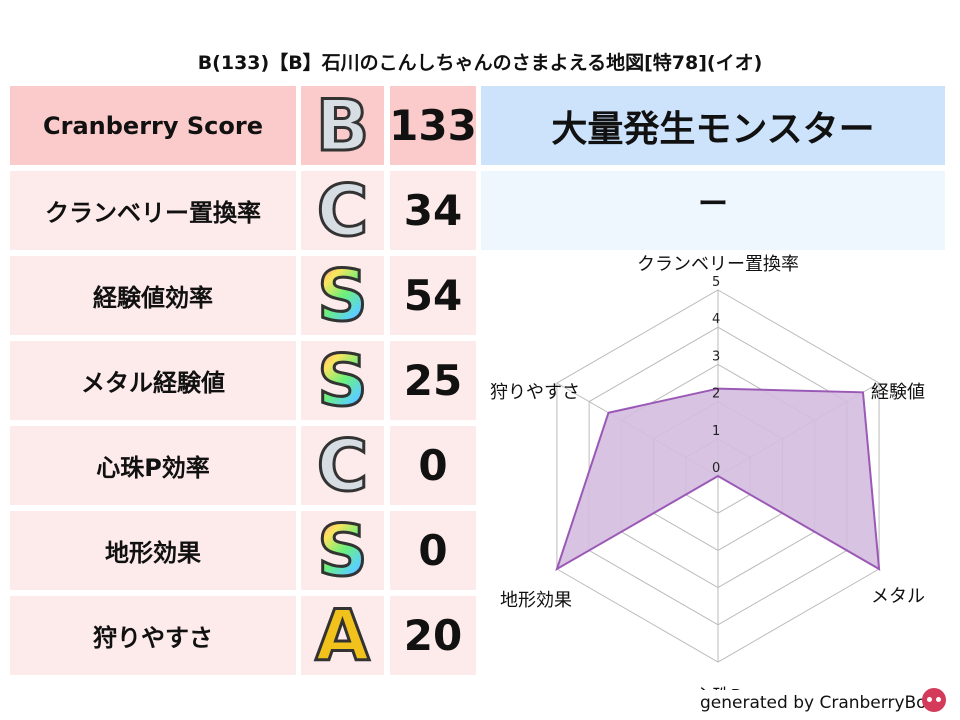 The height and width of the screenshot is (720, 960). I want to click on axis-label: メタル, so click(898, 596).